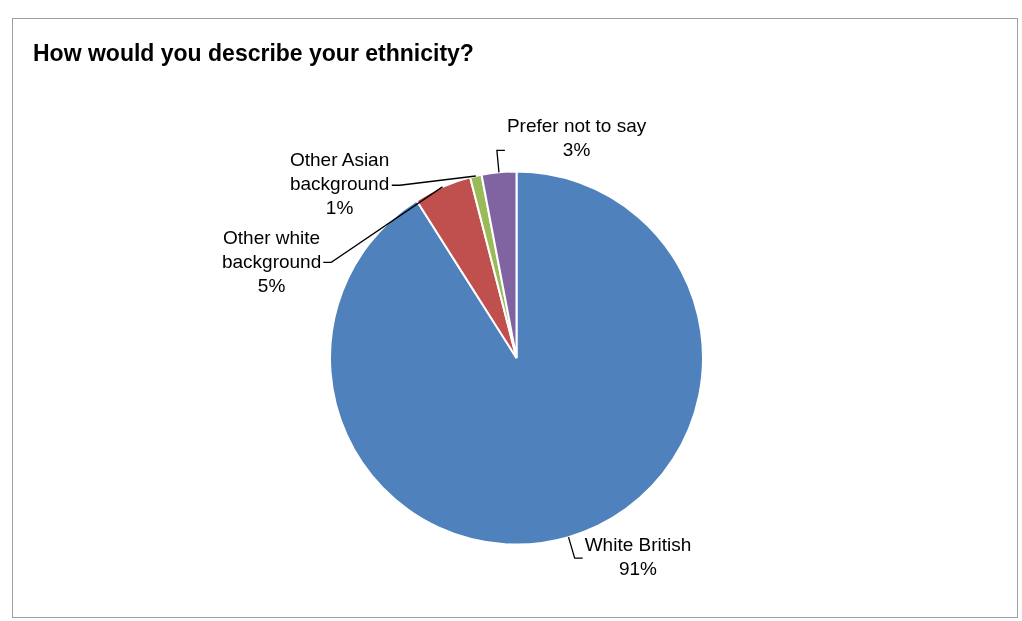  Describe the element at coordinates (339, 172) in the screenshot. I see `slice-label: Other Asian background` at that location.